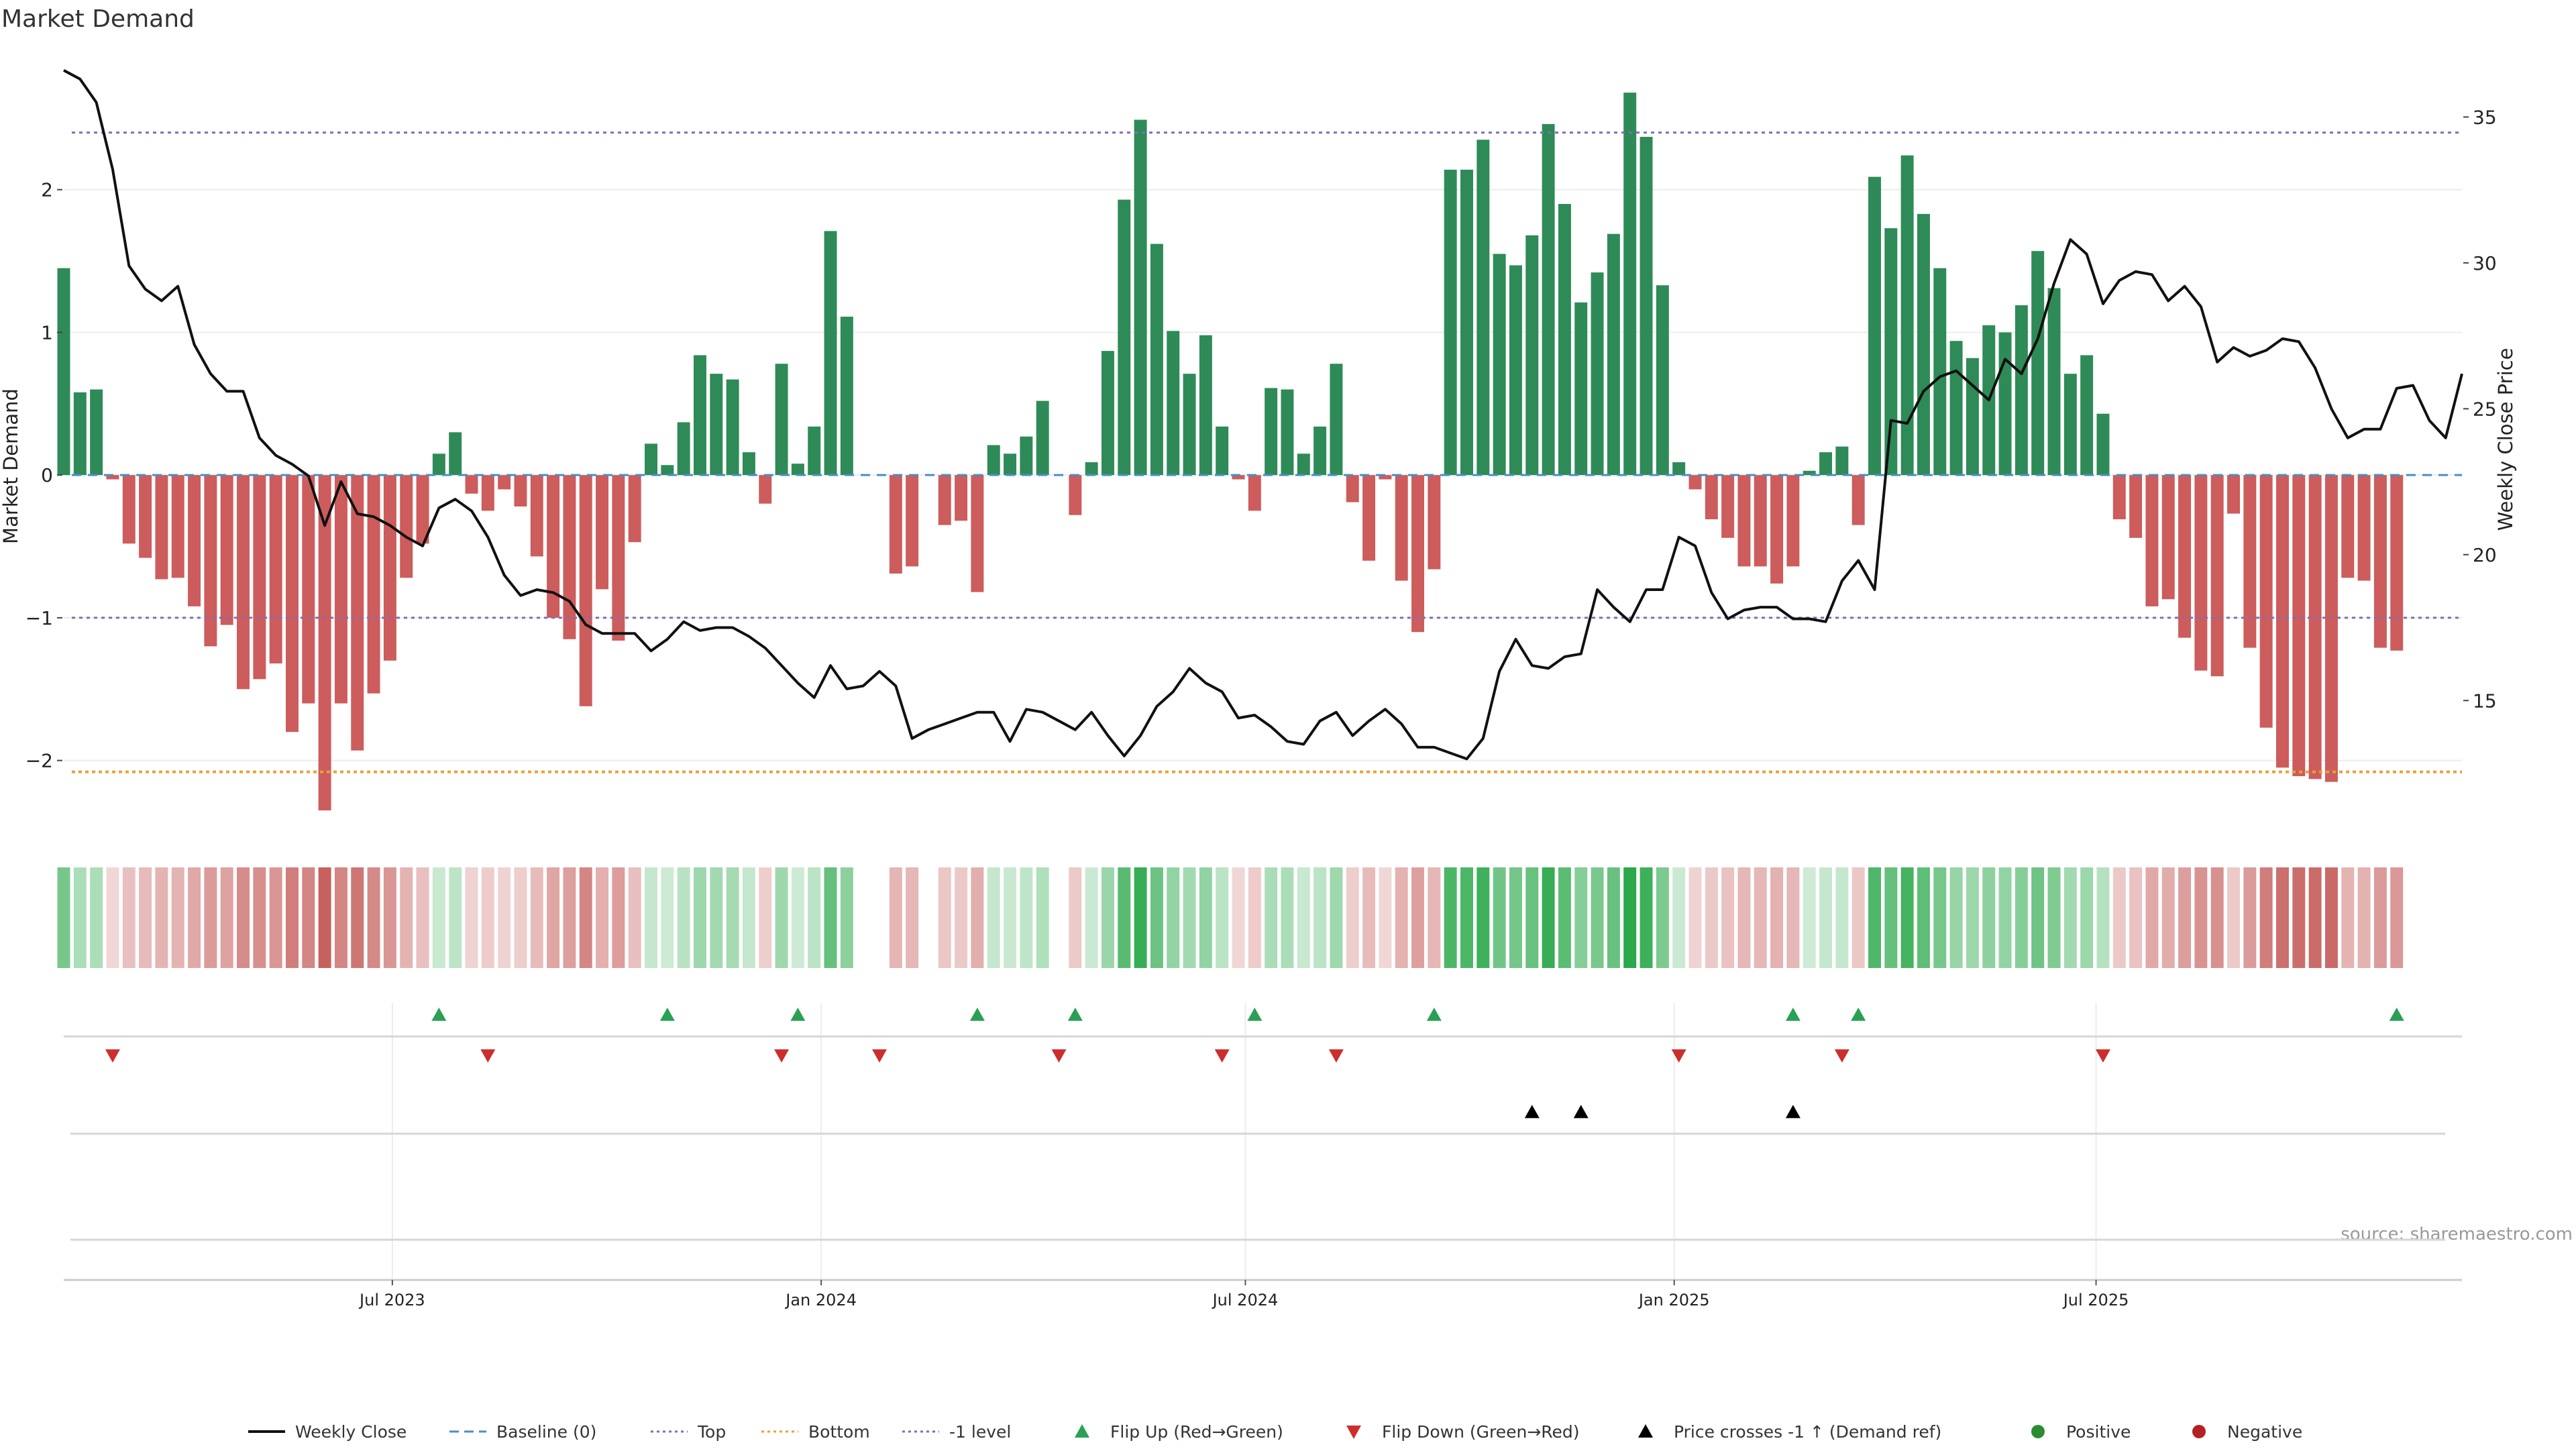  I want to click on y-axis-label: Market Demand, so click(11, 466).